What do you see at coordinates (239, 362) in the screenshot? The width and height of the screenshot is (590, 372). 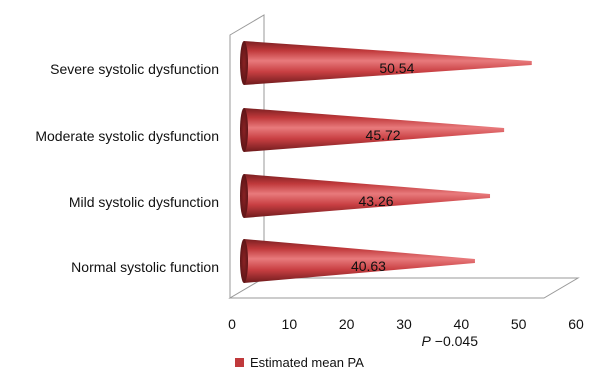 I see `legend-swatch` at bounding box center [239, 362].